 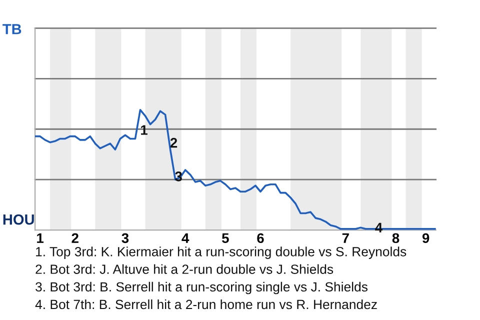 I want to click on text: TB, so click(x=12, y=29).